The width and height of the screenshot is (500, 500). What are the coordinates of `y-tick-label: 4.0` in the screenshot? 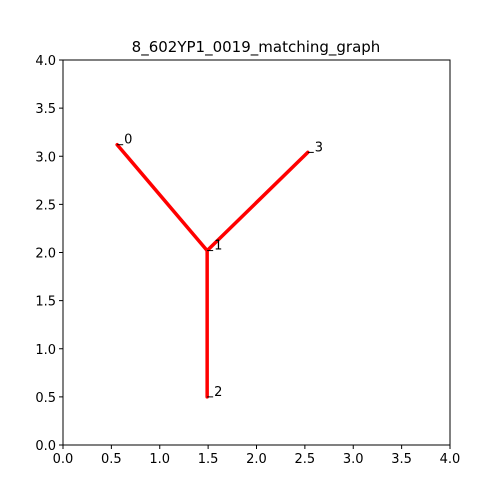 It's located at (45, 61).